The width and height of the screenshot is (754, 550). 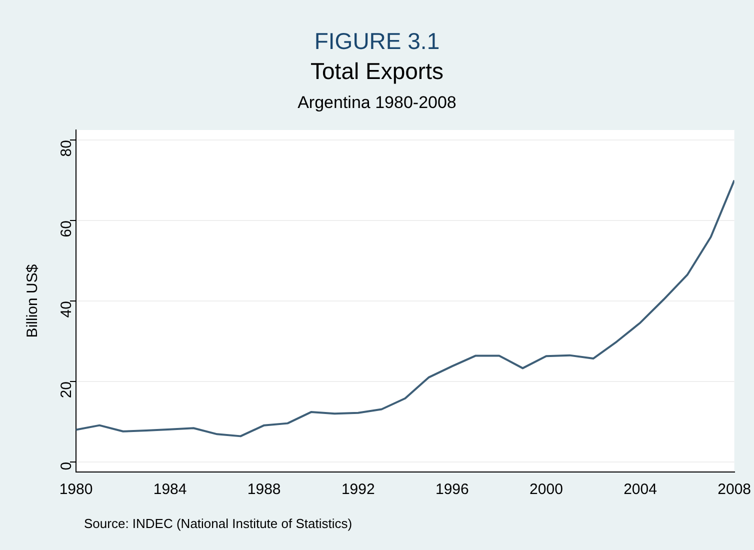 I want to click on y-tick-label: 20, so click(x=67, y=389).